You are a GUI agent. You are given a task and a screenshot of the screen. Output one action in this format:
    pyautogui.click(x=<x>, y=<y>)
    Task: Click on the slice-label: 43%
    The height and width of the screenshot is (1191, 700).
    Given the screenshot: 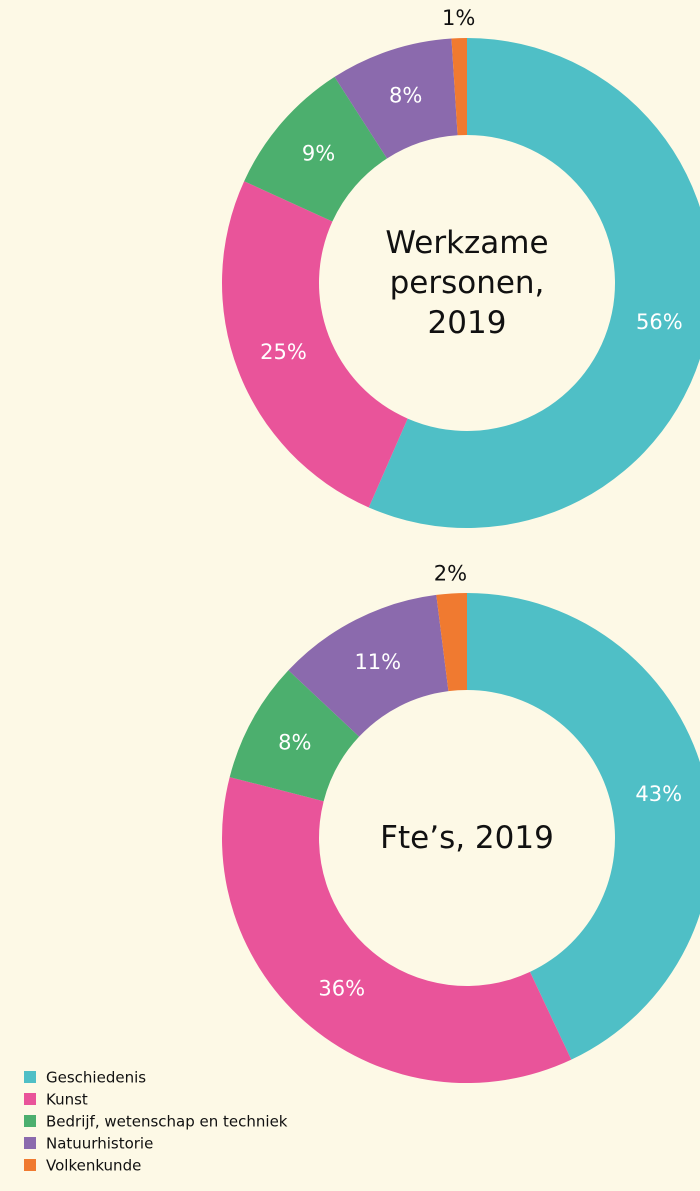 What is the action you would take?
    pyautogui.click(x=658, y=794)
    